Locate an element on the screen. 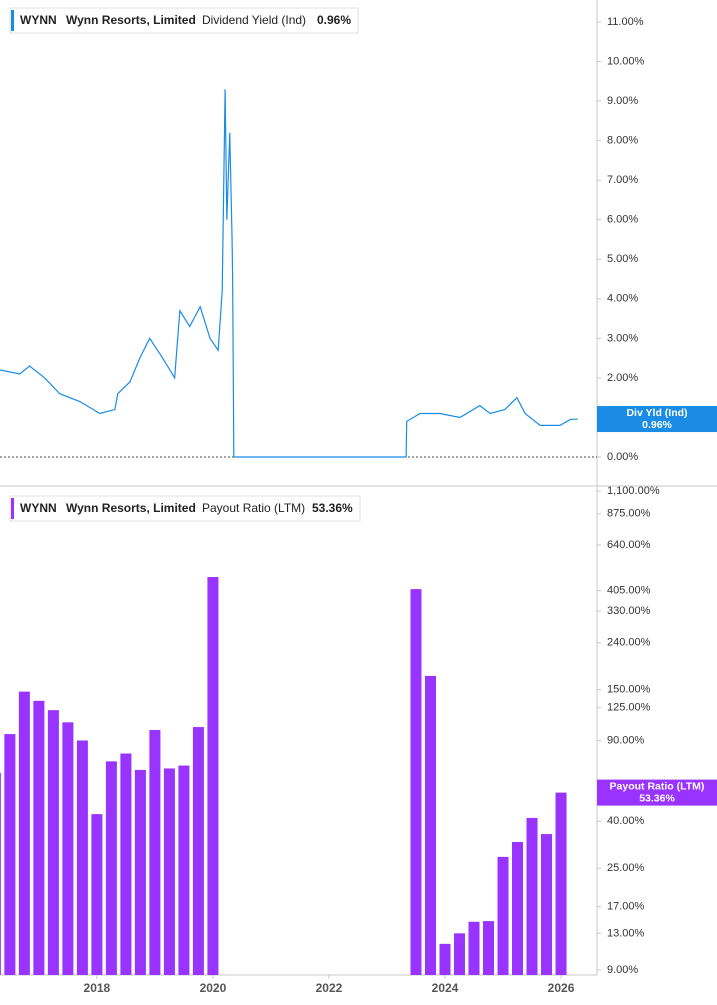 The image size is (717, 1005). value-tag-value: 53.36% is located at coordinates (657, 798).